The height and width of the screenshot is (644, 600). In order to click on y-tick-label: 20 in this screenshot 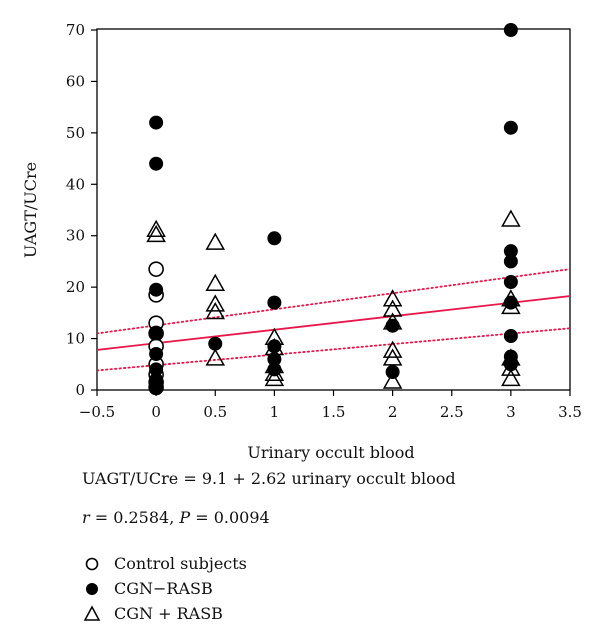, I will do `click(75, 287)`.